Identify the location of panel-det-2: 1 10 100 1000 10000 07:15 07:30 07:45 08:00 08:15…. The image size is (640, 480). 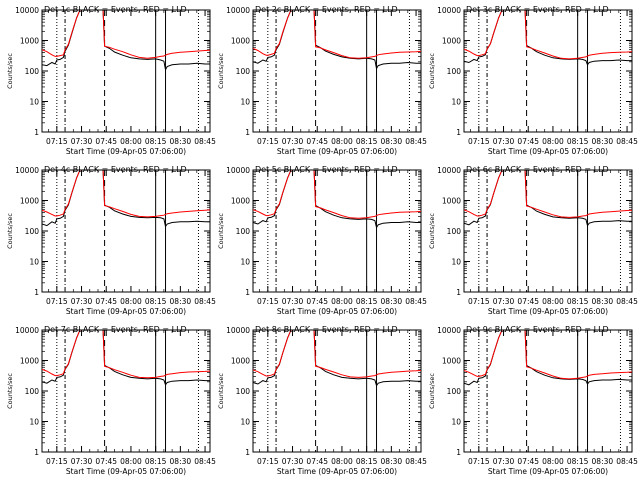
(322, 80).